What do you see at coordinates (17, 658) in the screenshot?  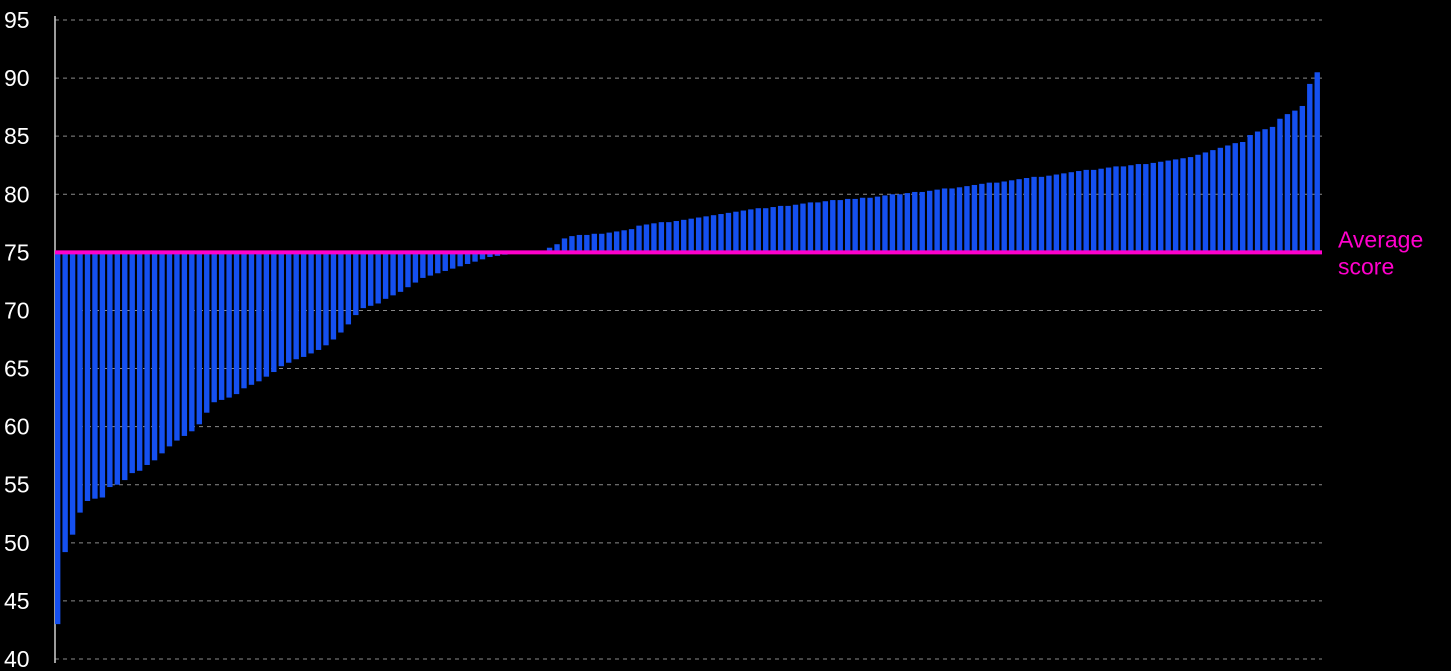 I see `y-tick-label: 40` at bounding box center [17, 658].